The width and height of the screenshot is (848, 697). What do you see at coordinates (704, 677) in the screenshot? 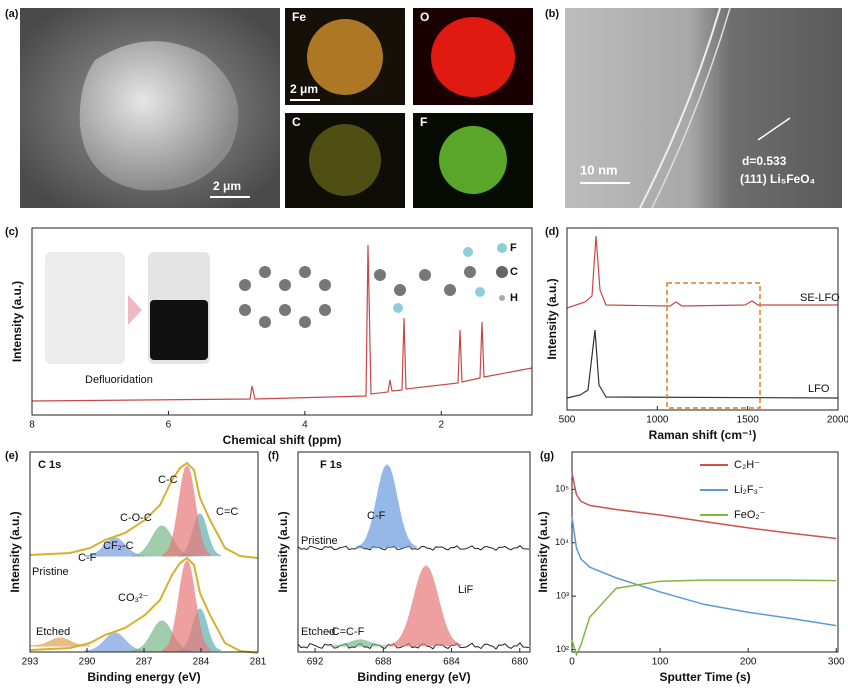
I see `x-axis-label: Sputter Time (s)` at bounding box center [704, 677].